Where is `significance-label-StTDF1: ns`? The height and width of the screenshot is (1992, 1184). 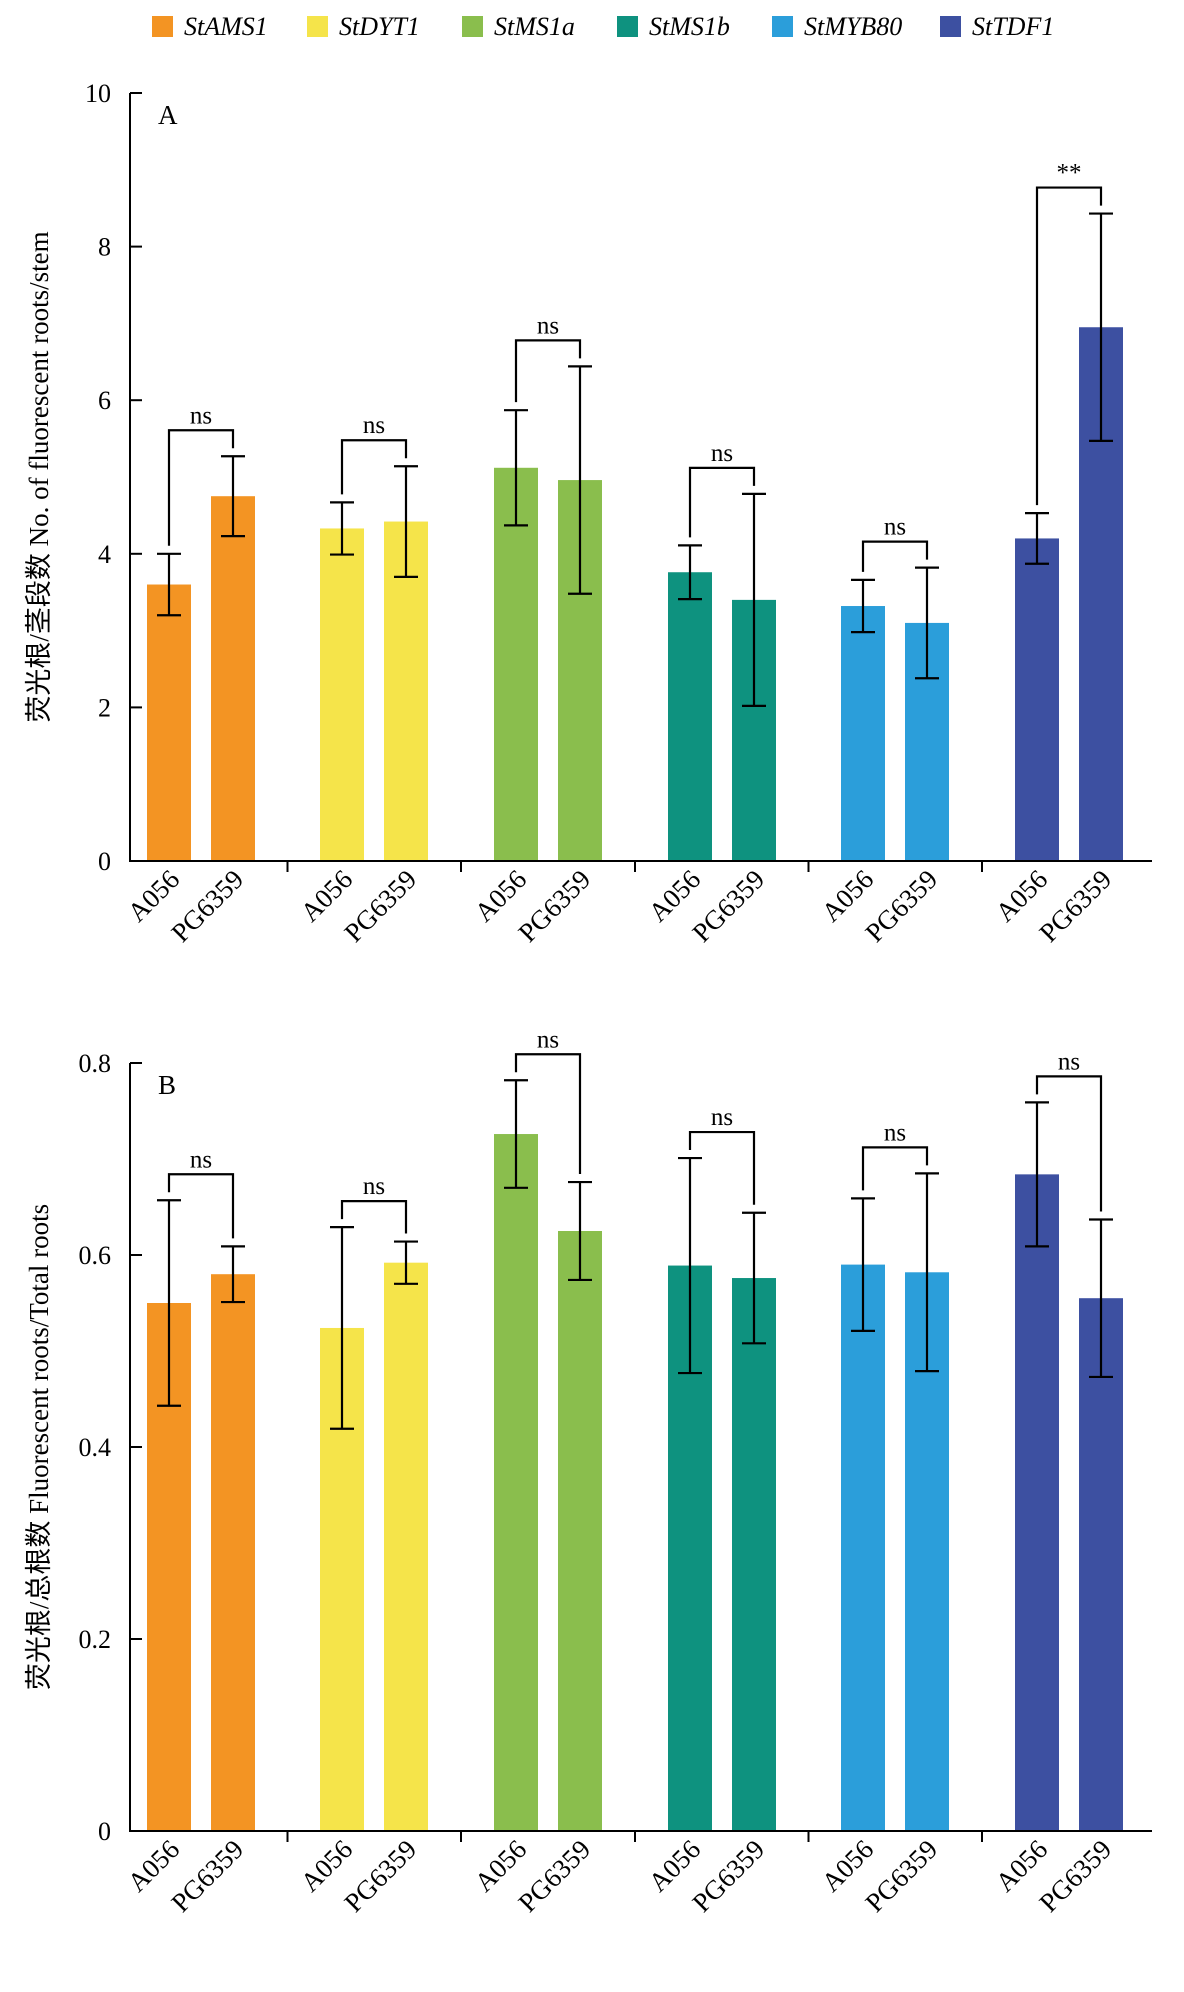
significance-label-StTDF1: ns is located at coordinates (1069, 1061).